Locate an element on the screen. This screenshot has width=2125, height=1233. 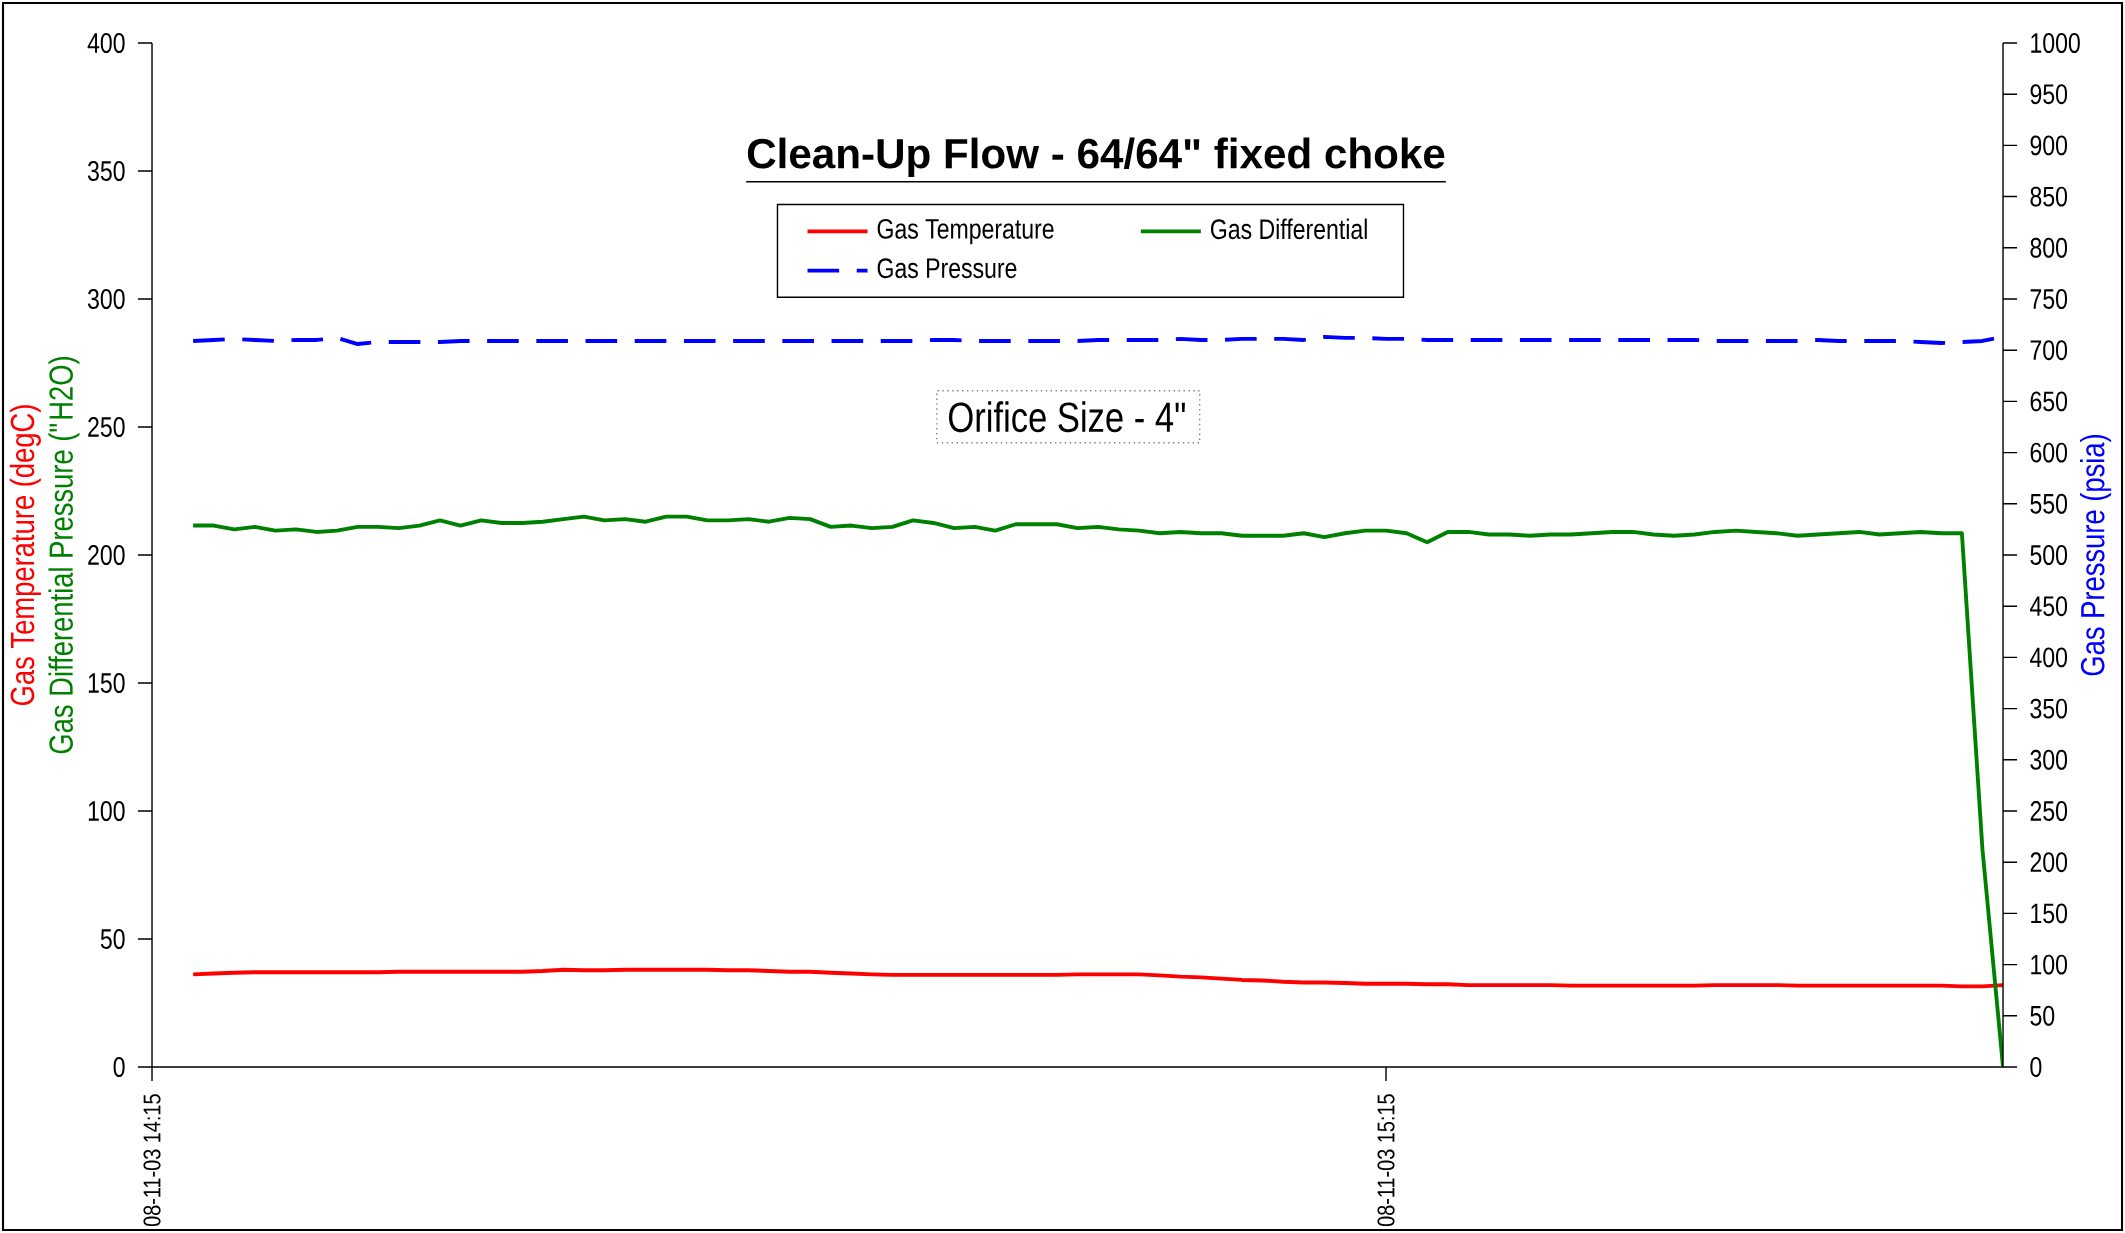
legend-label: Gas Pressure is located at coordinates (947, 268).